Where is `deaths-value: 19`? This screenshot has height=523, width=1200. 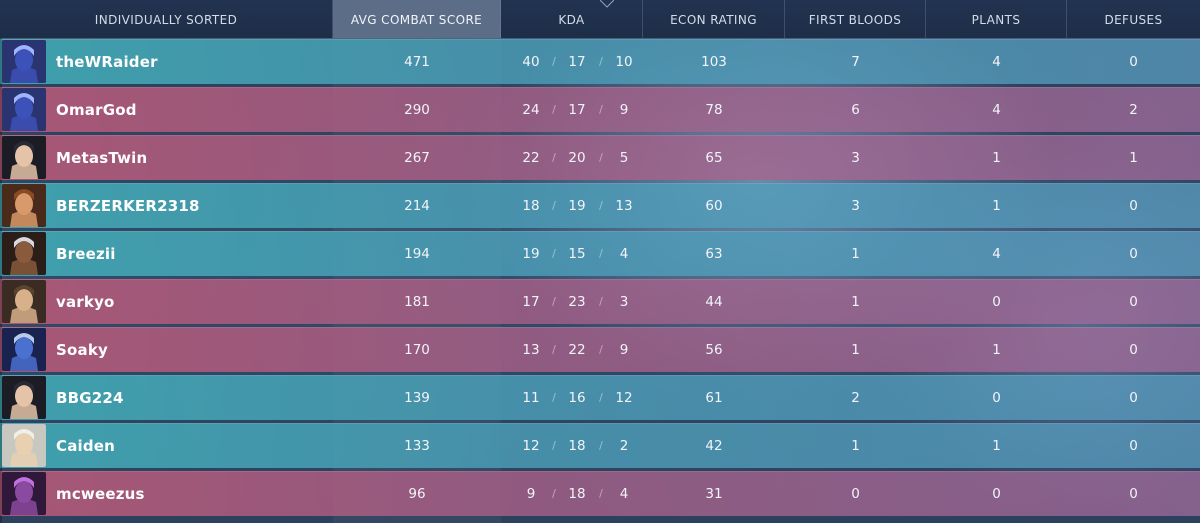
deaths-value: 19 is located at coordinates (577, 206).